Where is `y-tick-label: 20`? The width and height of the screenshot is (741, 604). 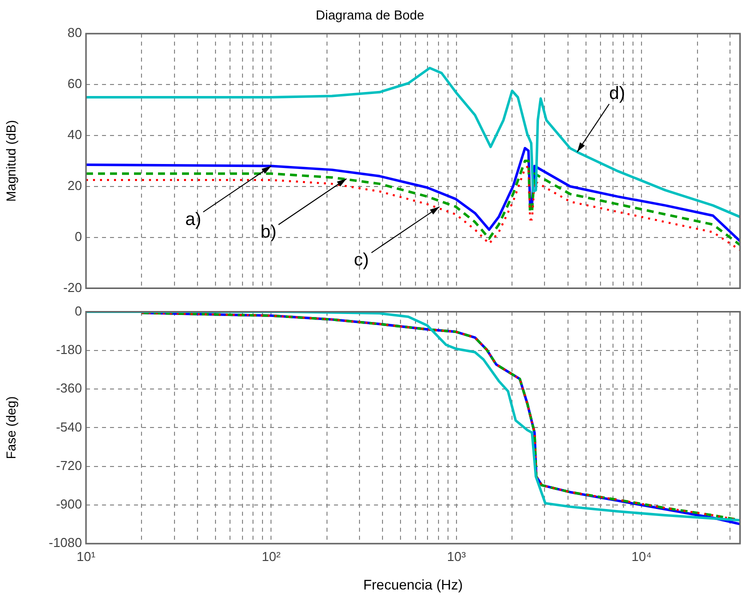 y-tick-label: 20 is located at coordinates (75, 185).